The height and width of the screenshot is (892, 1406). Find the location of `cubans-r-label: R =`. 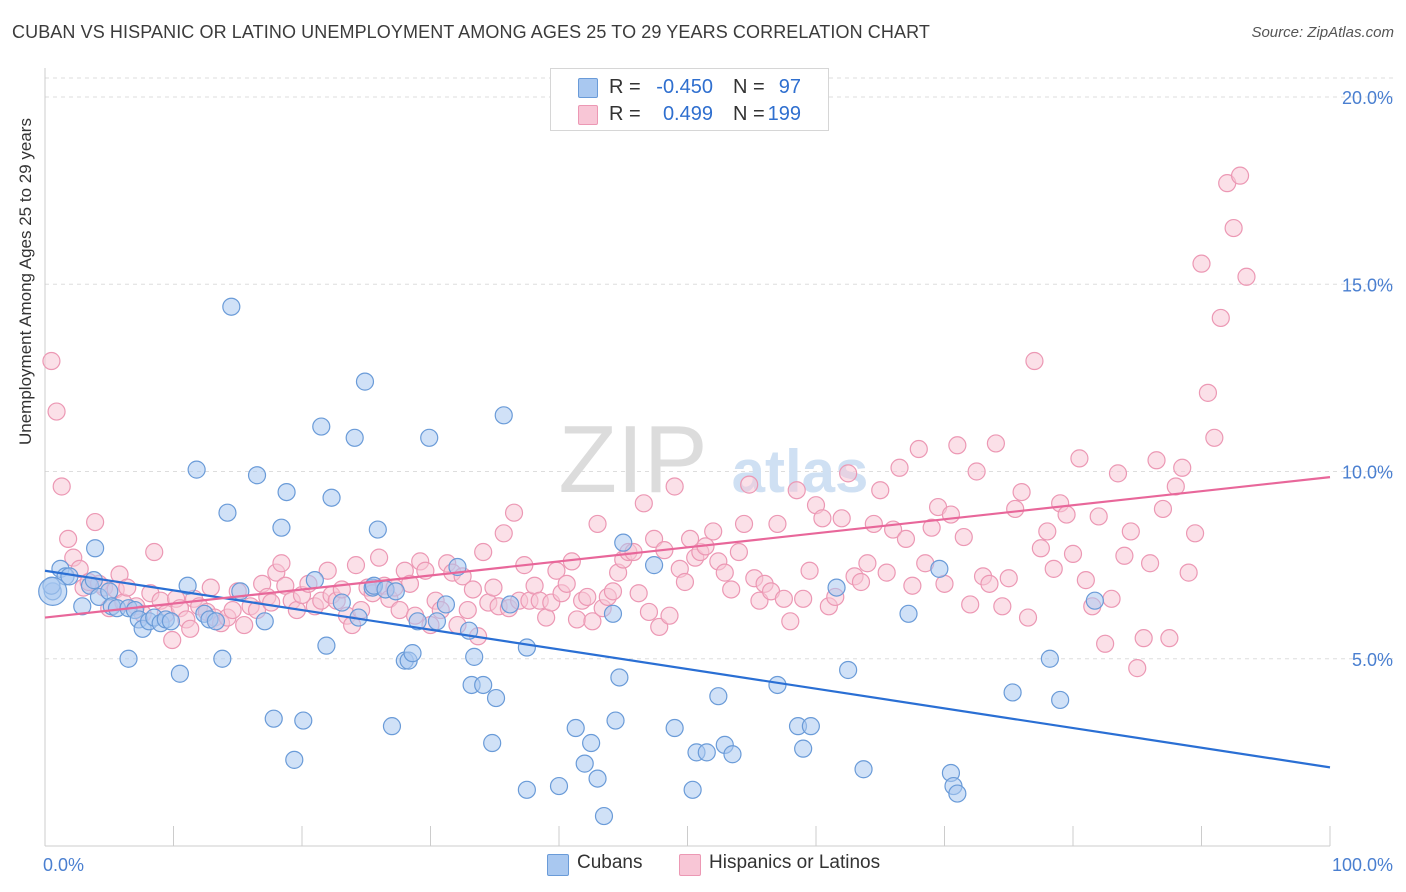

cubans-r-label: R = is located at coordinates (625, 87).